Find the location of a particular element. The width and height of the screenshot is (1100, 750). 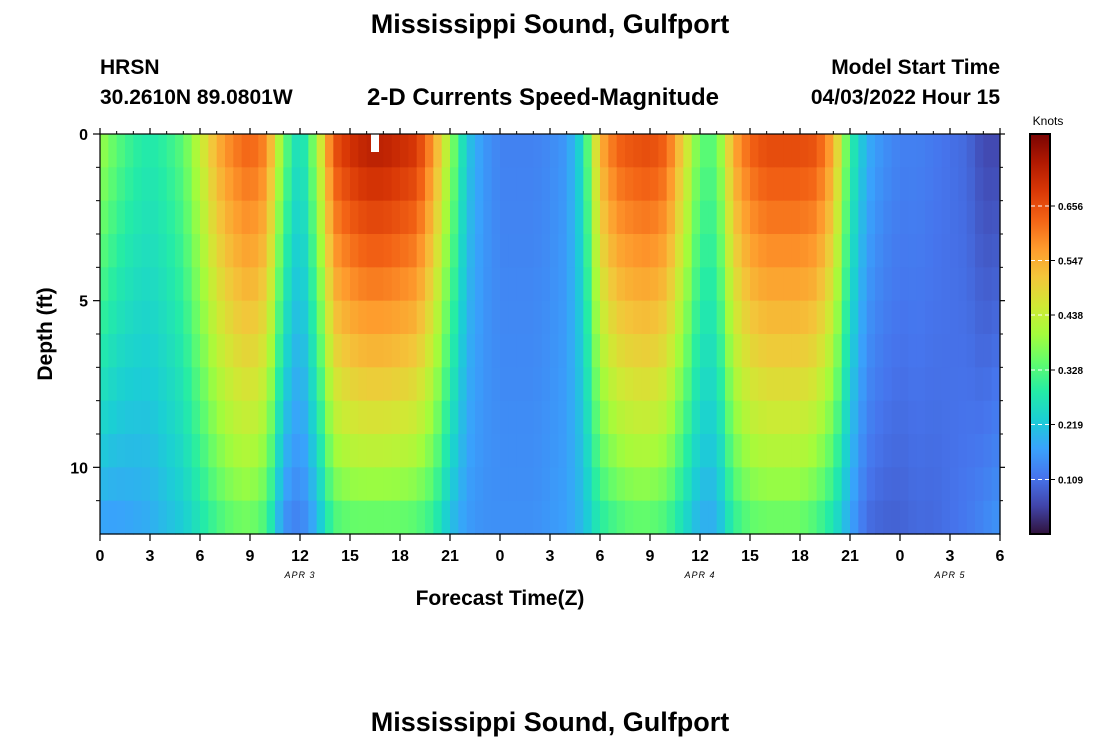

date-label: APR 4 is located at coordinates (699, 575).